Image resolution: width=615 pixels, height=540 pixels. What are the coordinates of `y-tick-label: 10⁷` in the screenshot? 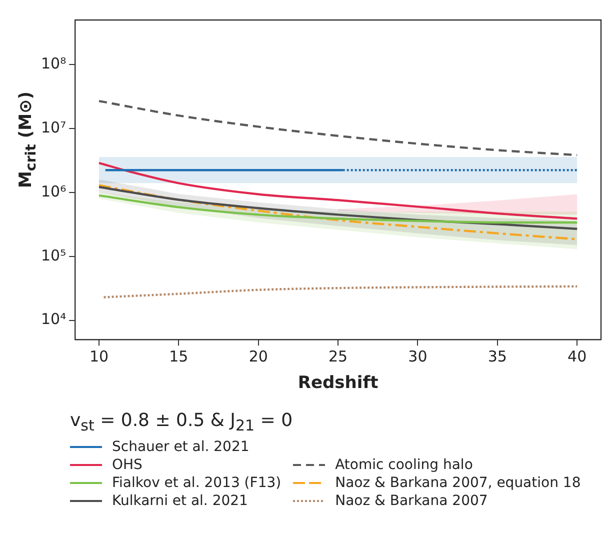 It's located at (53, 127).